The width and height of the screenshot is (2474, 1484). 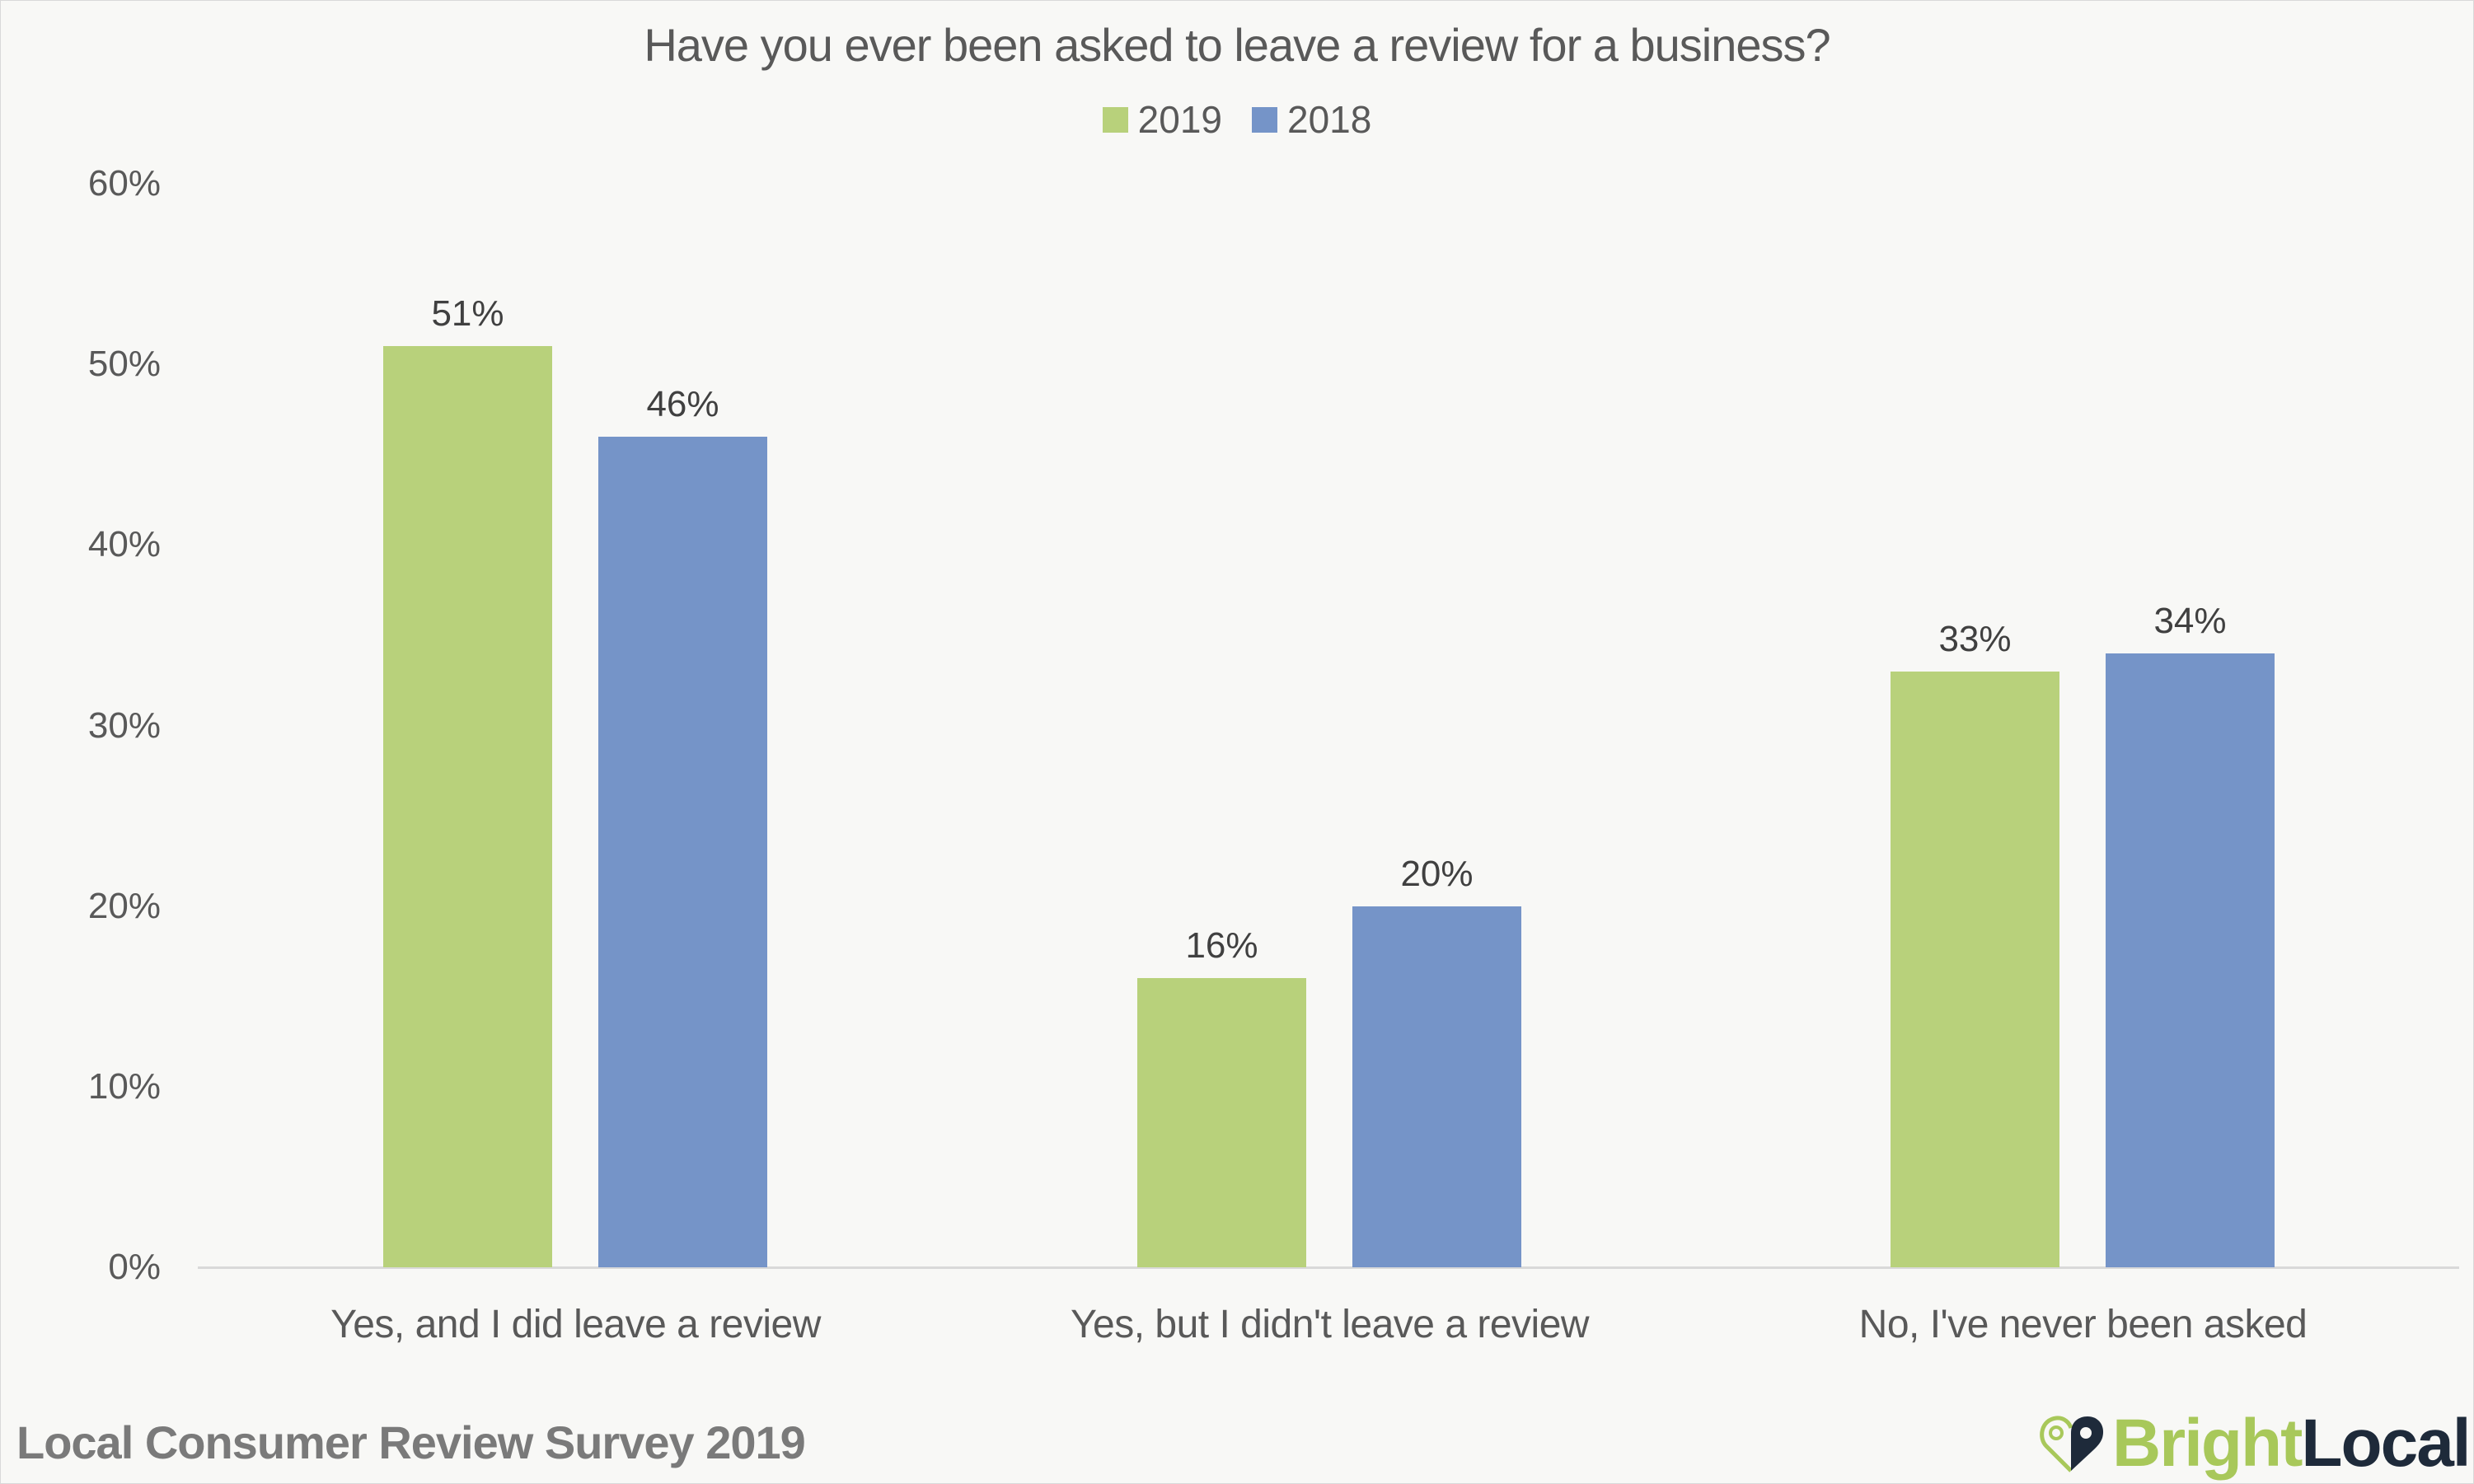 What do you see at coordinates (1264, 120) in the screenshot?
I see `legend-swatch-2018` at bounding box center [1264, 120].